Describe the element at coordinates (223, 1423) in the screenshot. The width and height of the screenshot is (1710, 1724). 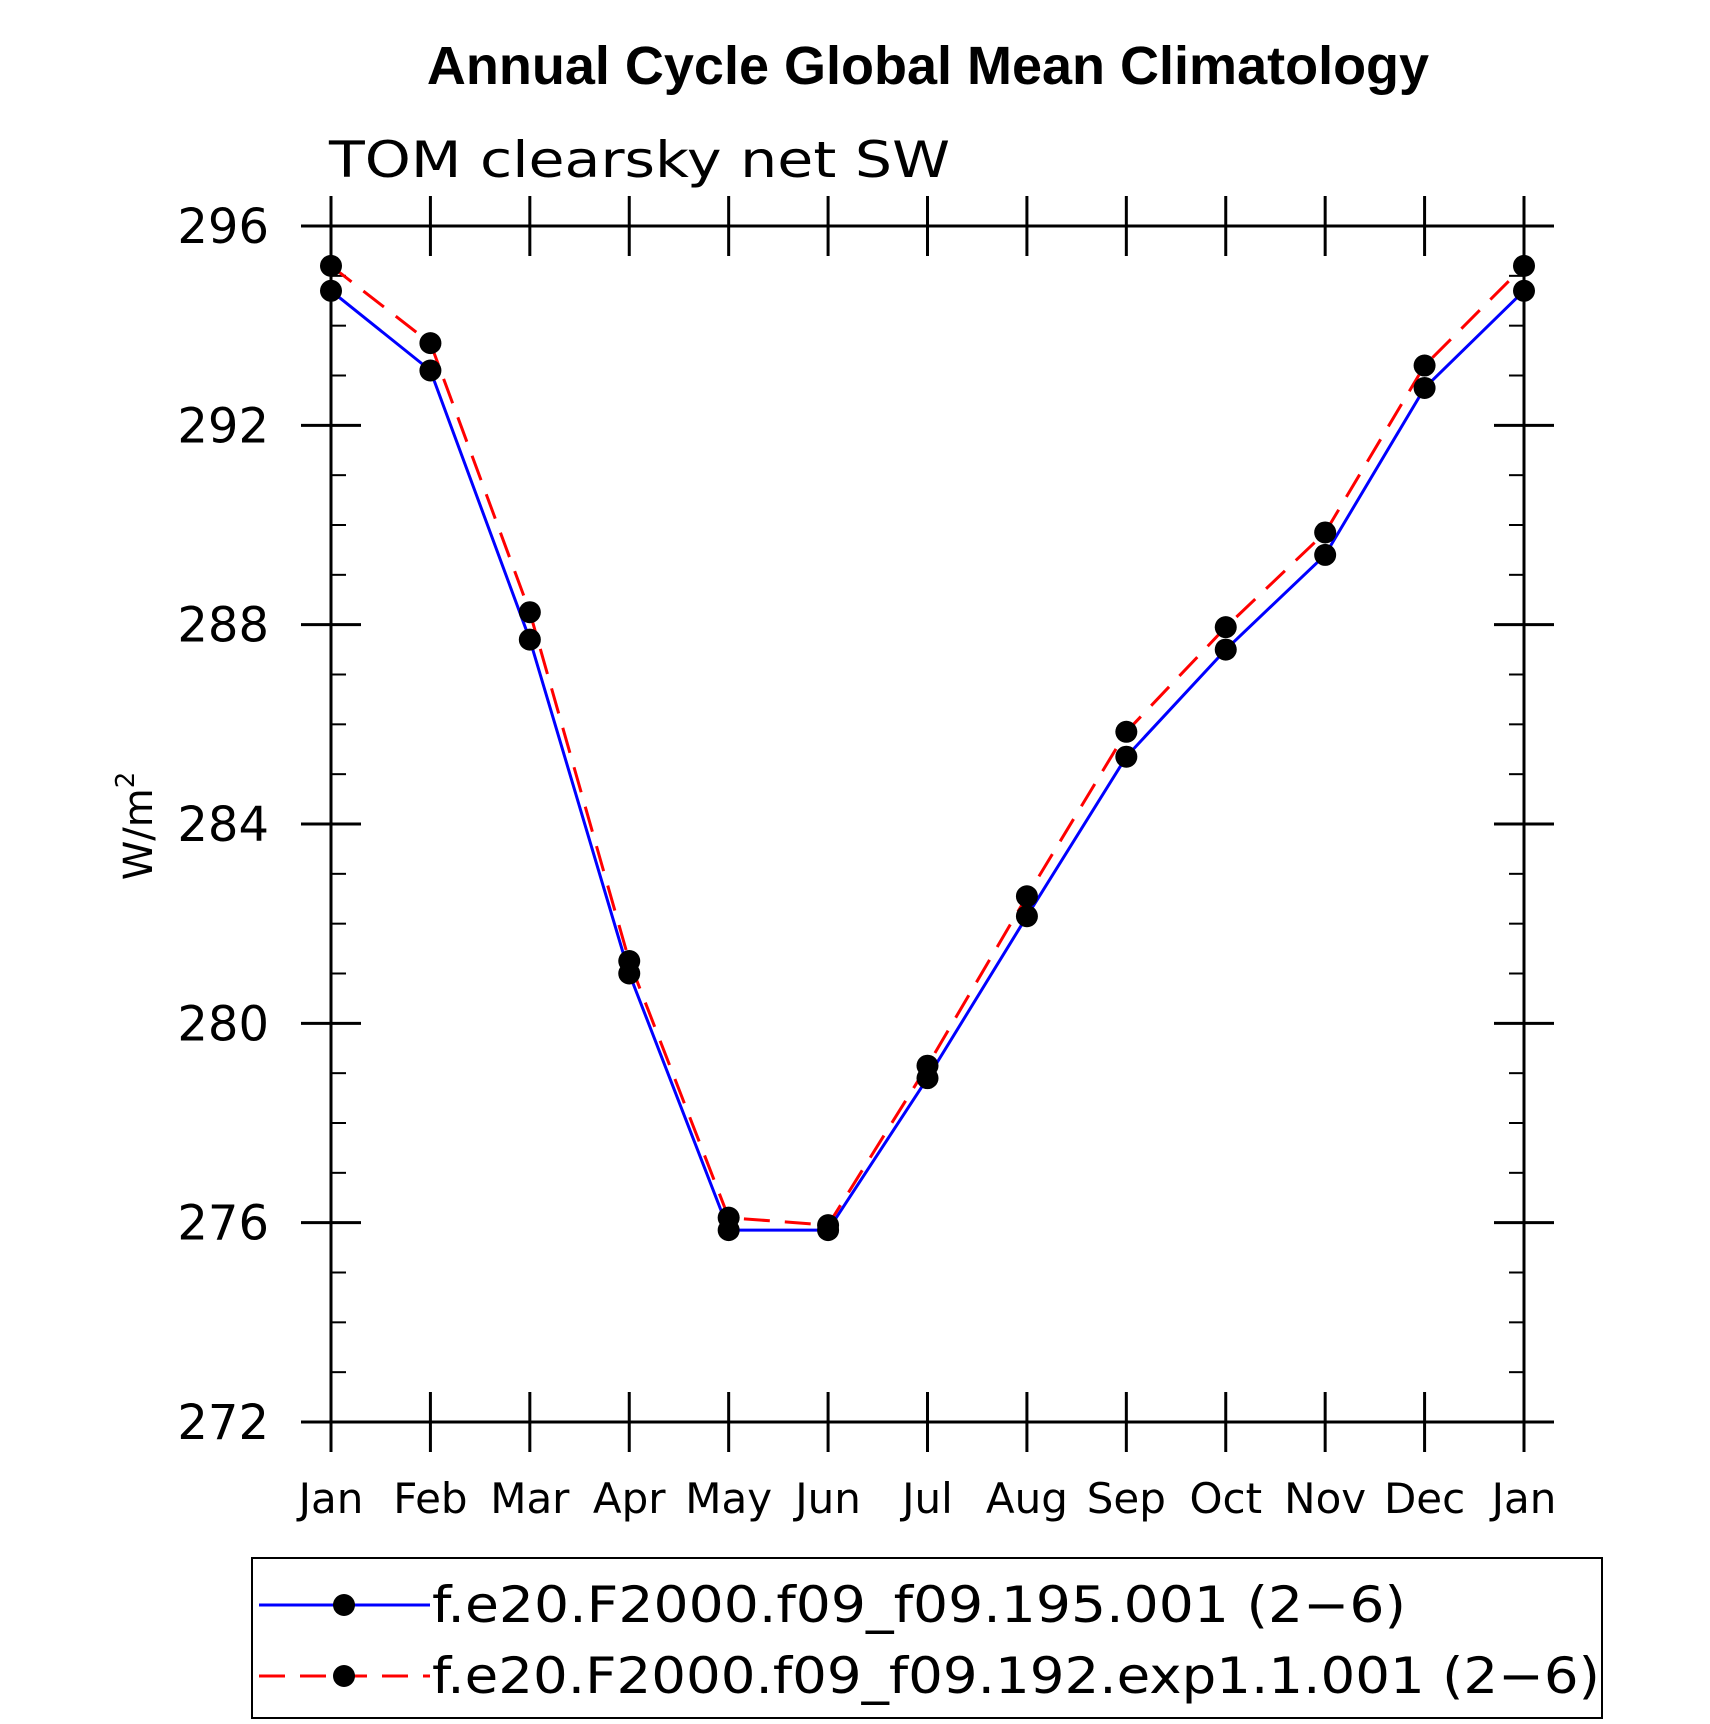
I see `y-tick-label: 272` at that location.